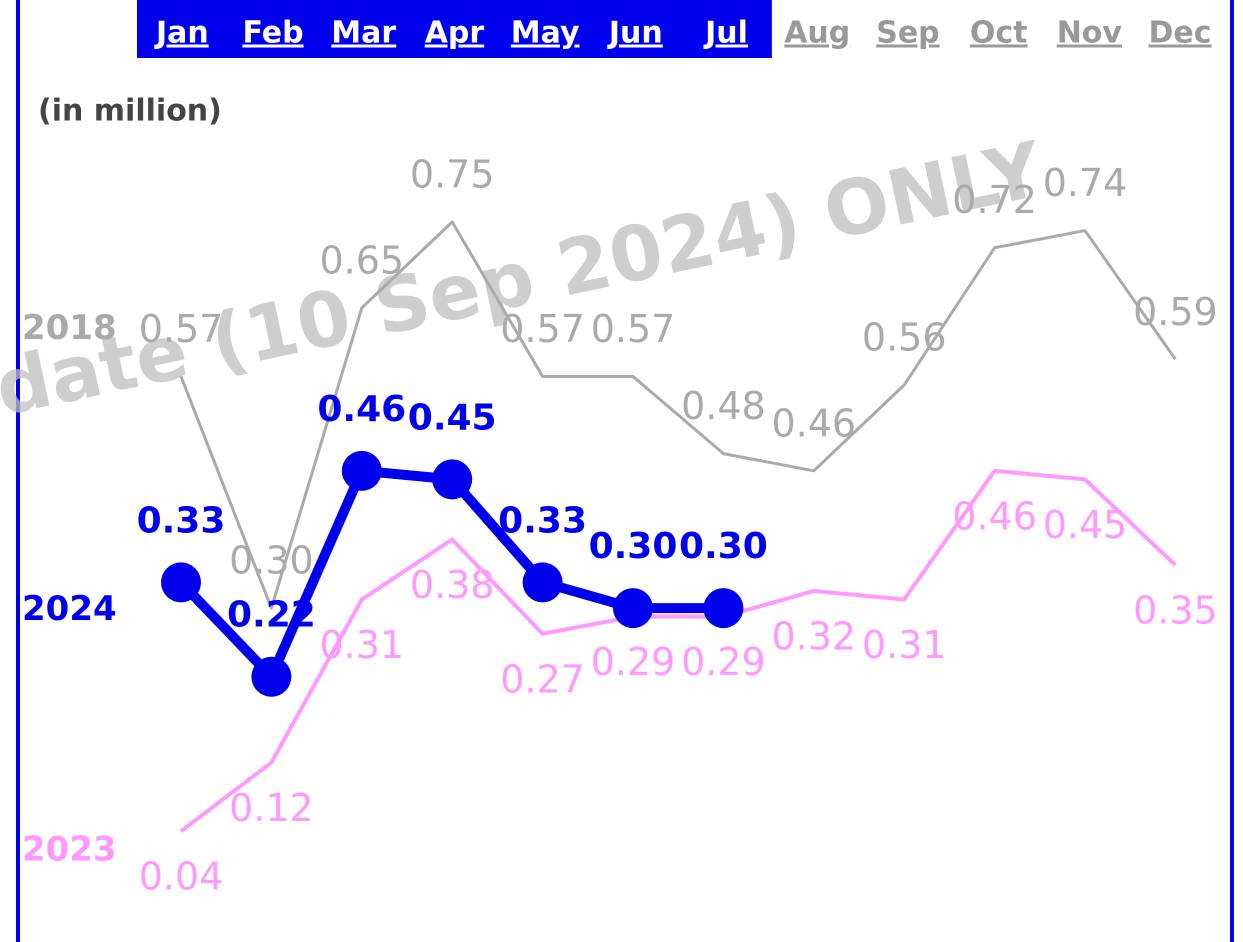 The width and height of the screenshot is (1243, 942). Describe the element at coordinates (69, 328) in the screenshot. I see `series-name: 2018` at that location.